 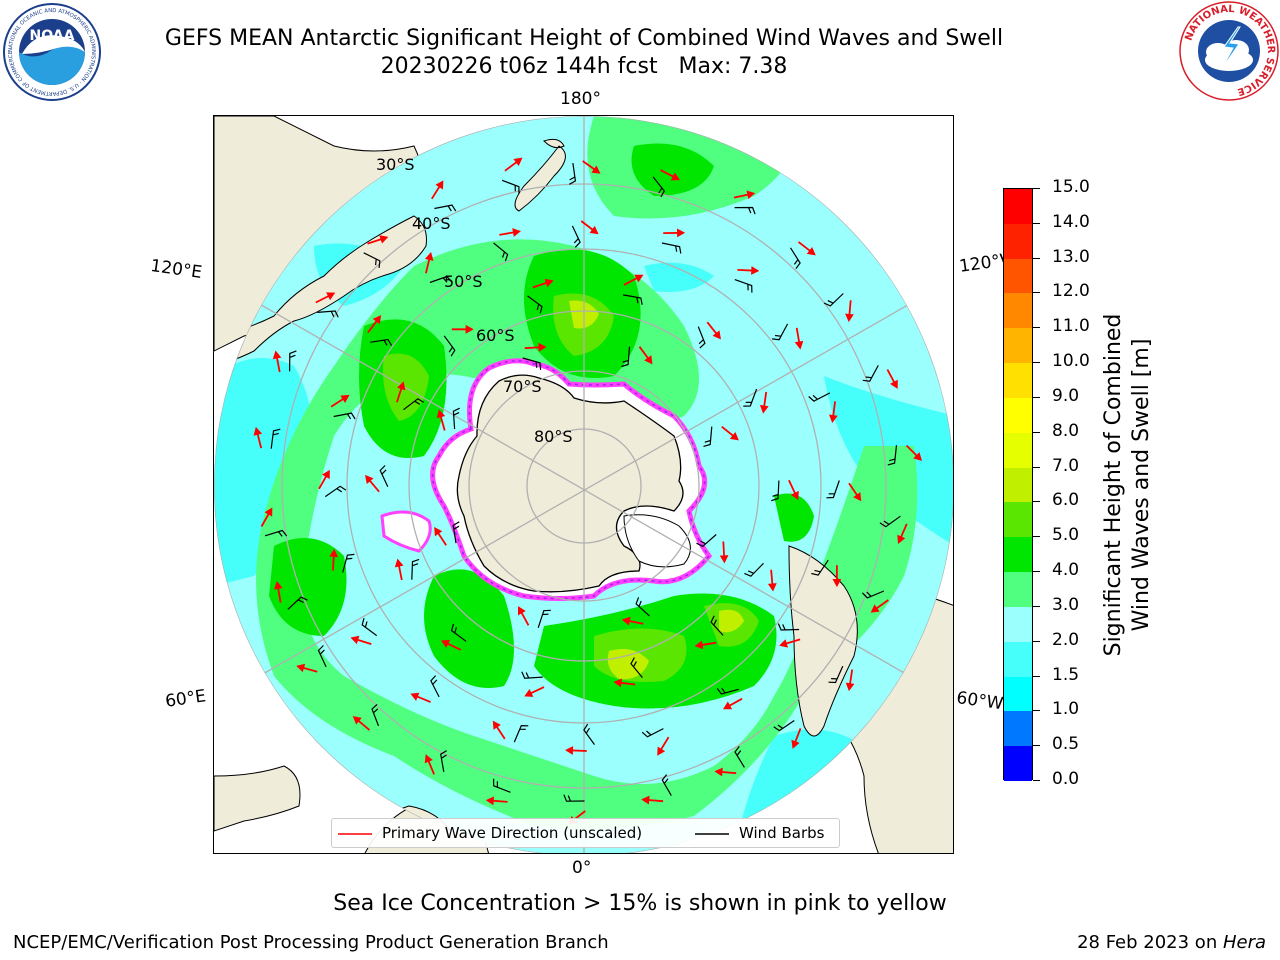 I want to click on colorbar-tick-label: 6.0, so click(x=1066, y=500).